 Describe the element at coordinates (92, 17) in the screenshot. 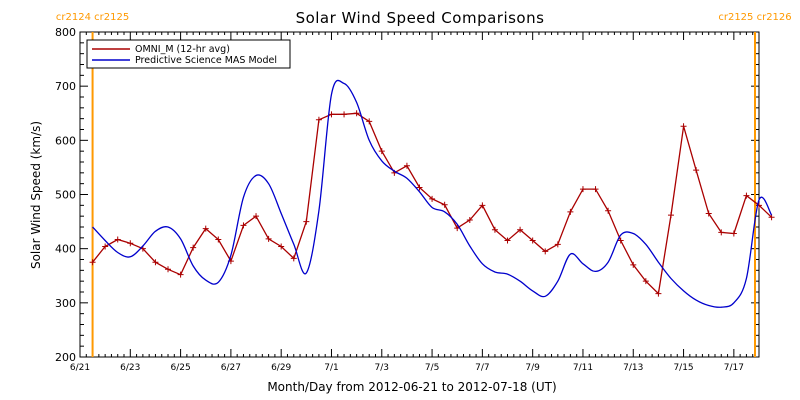

I see `carrington-marker-label: cr2124 cr2125` at that location.